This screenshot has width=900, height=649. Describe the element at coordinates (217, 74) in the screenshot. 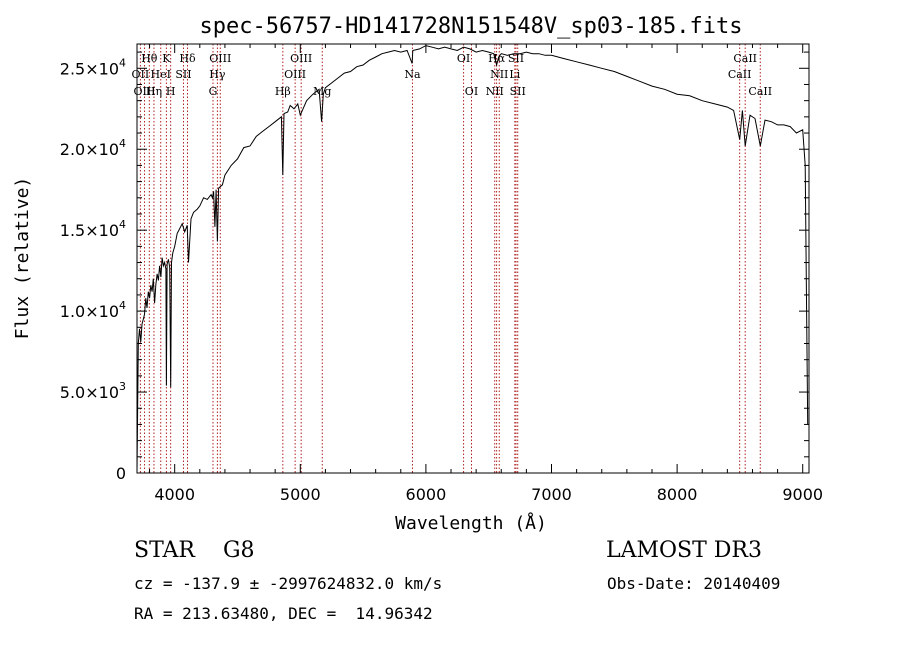

I see `line-label-12: Hγ` at that location.